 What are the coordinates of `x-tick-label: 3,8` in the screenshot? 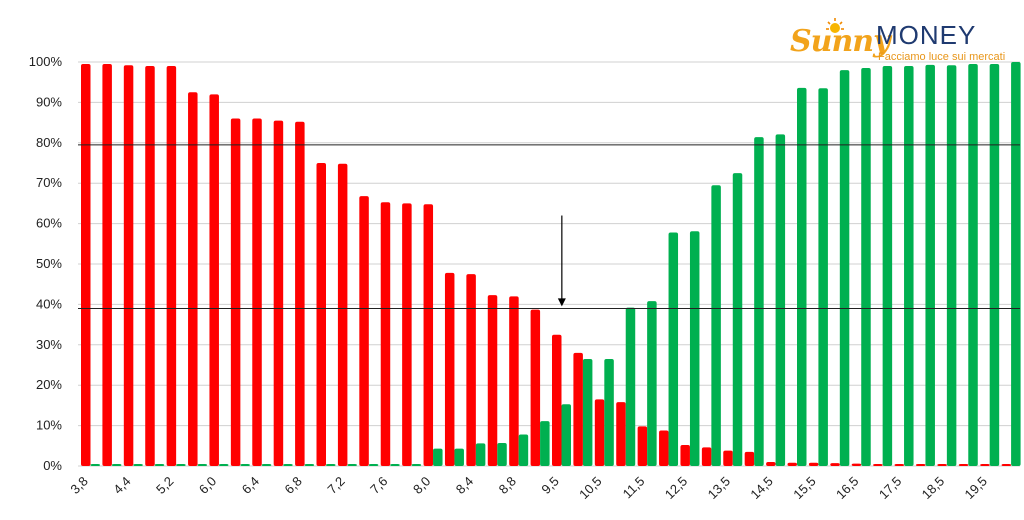 It's located at (78, 485).